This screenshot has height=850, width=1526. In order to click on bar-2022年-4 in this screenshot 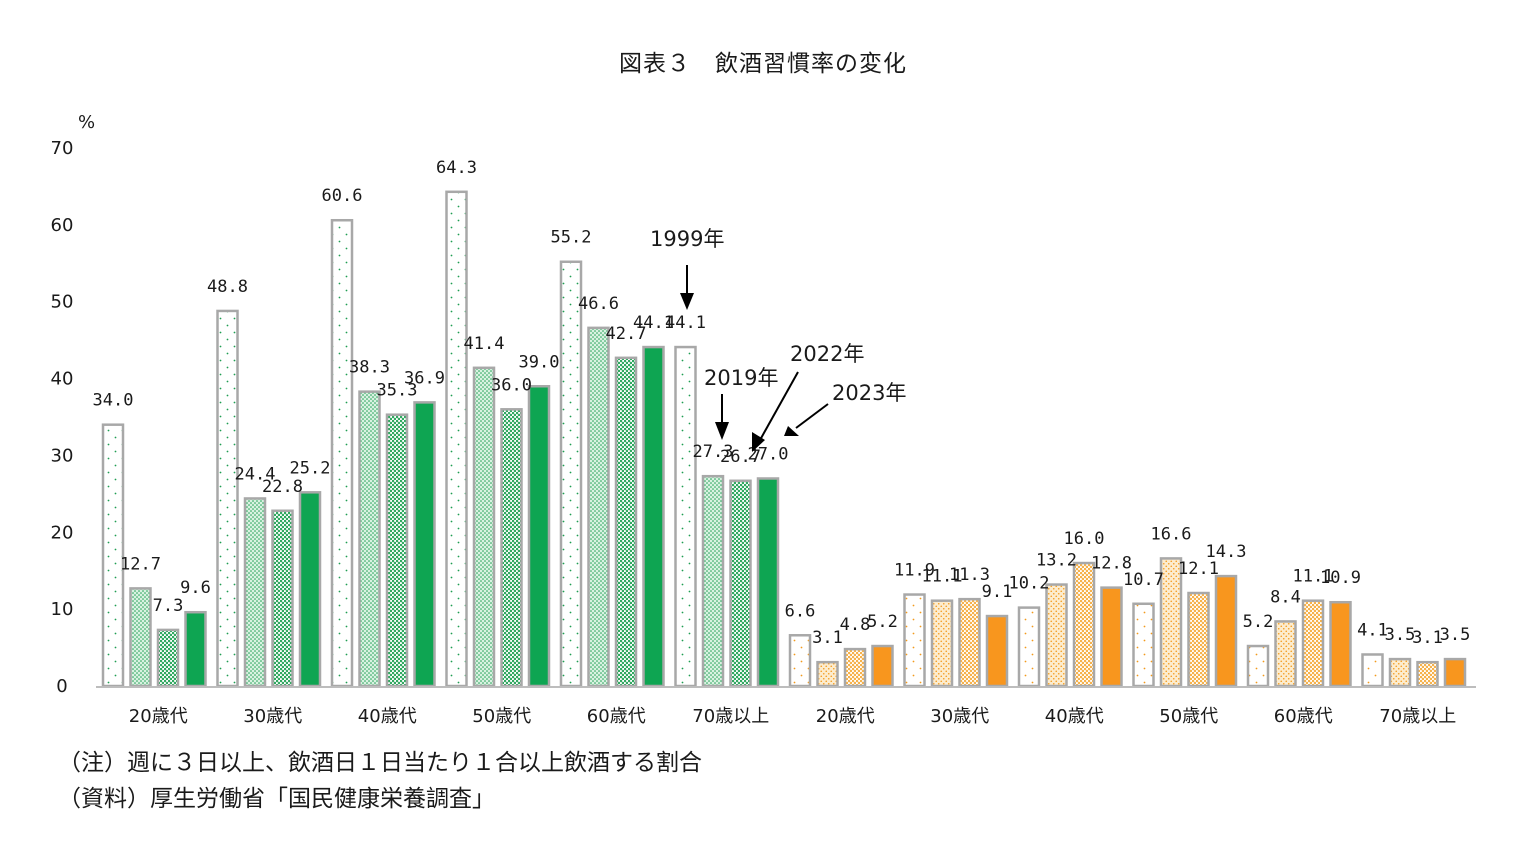, I will do `click(626, 522)`.